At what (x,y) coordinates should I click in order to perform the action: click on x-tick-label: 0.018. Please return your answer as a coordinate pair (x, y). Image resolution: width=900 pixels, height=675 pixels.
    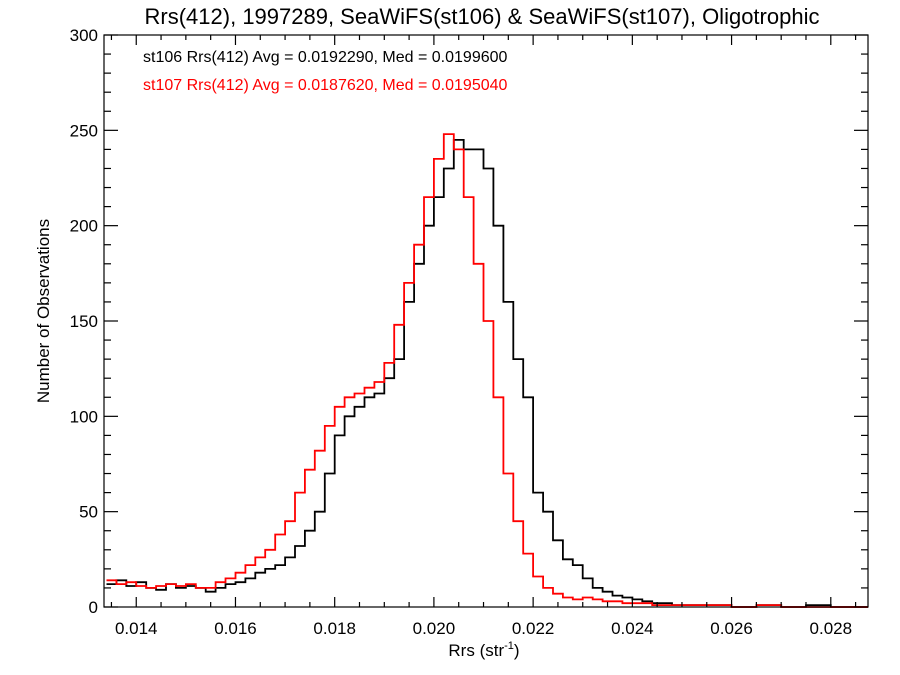
    Looking at the image, I should click on (334, 628).